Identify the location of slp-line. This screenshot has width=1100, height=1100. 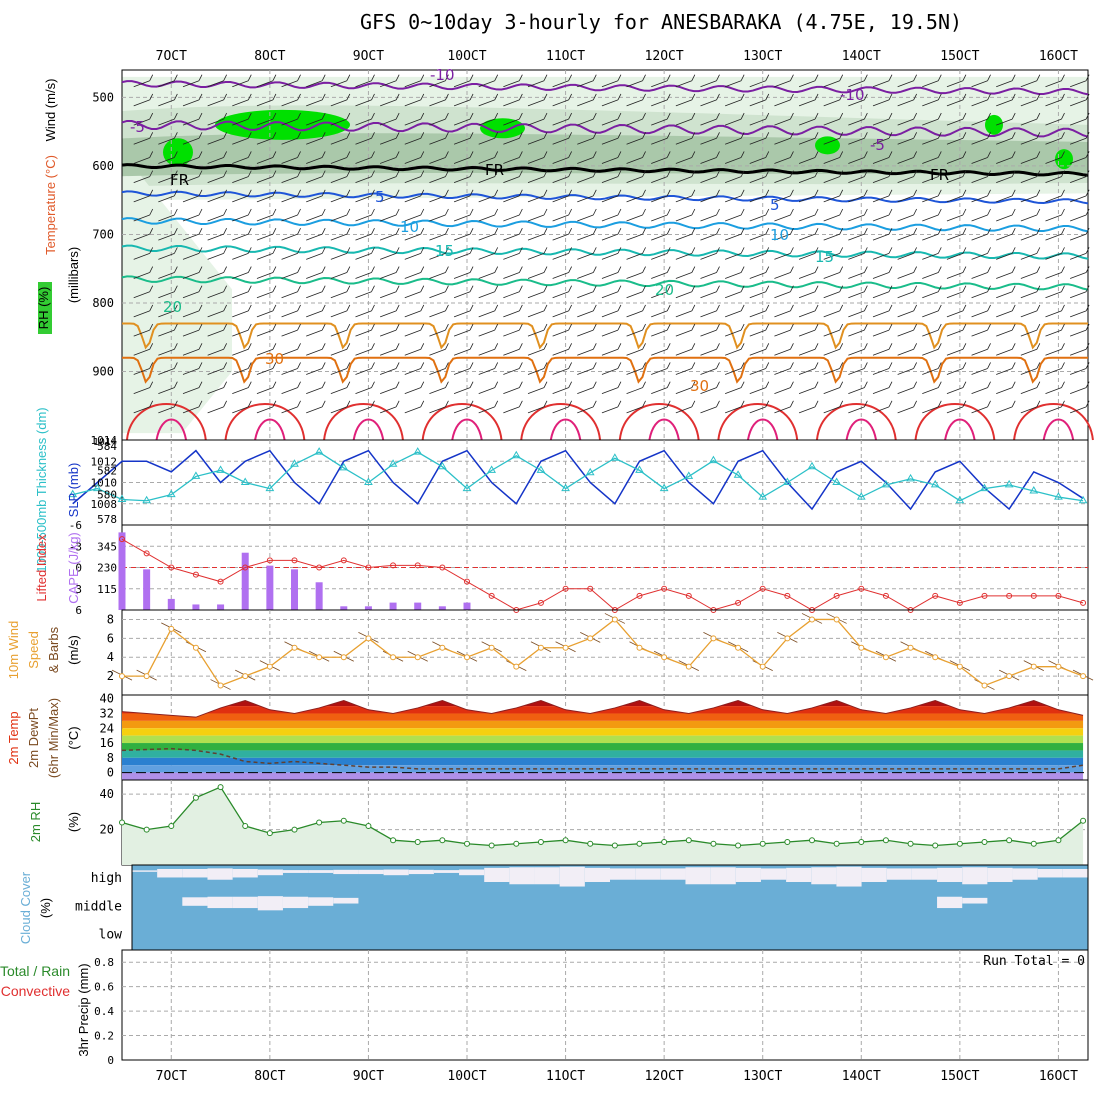
(578, 480).